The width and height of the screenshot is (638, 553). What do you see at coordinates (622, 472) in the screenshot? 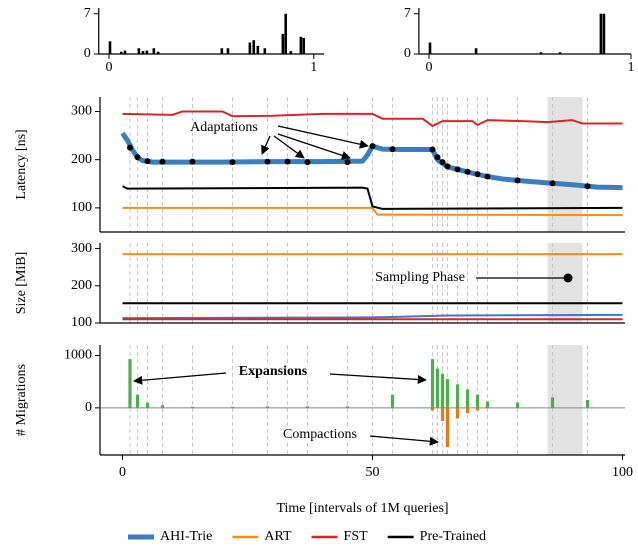
I see `x-tick-label: 100` at bounding box center [622, 472].